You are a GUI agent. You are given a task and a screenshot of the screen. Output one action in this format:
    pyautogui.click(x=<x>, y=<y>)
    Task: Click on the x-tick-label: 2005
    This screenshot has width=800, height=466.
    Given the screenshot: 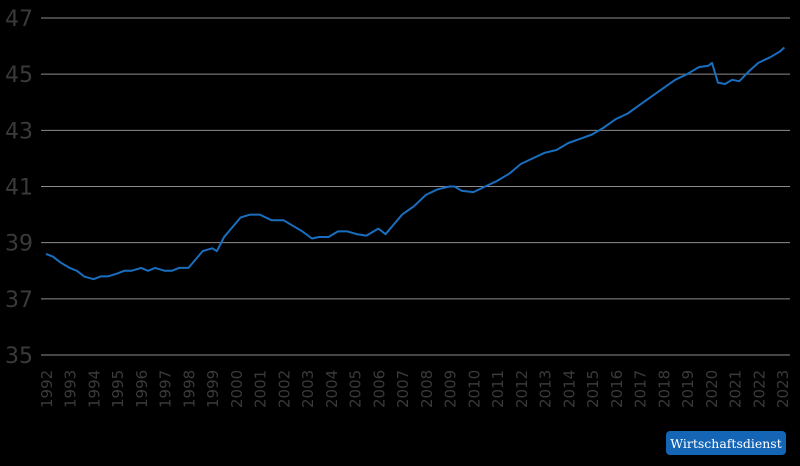 What is the action you would take?
    pyautogui.click(x=356, y=389)
    